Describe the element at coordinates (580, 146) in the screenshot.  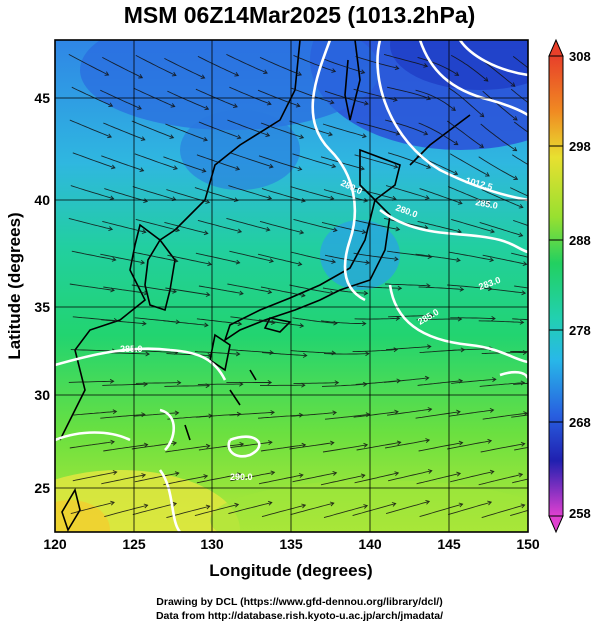
I see `colorbar-tick-label: 298` at that location.